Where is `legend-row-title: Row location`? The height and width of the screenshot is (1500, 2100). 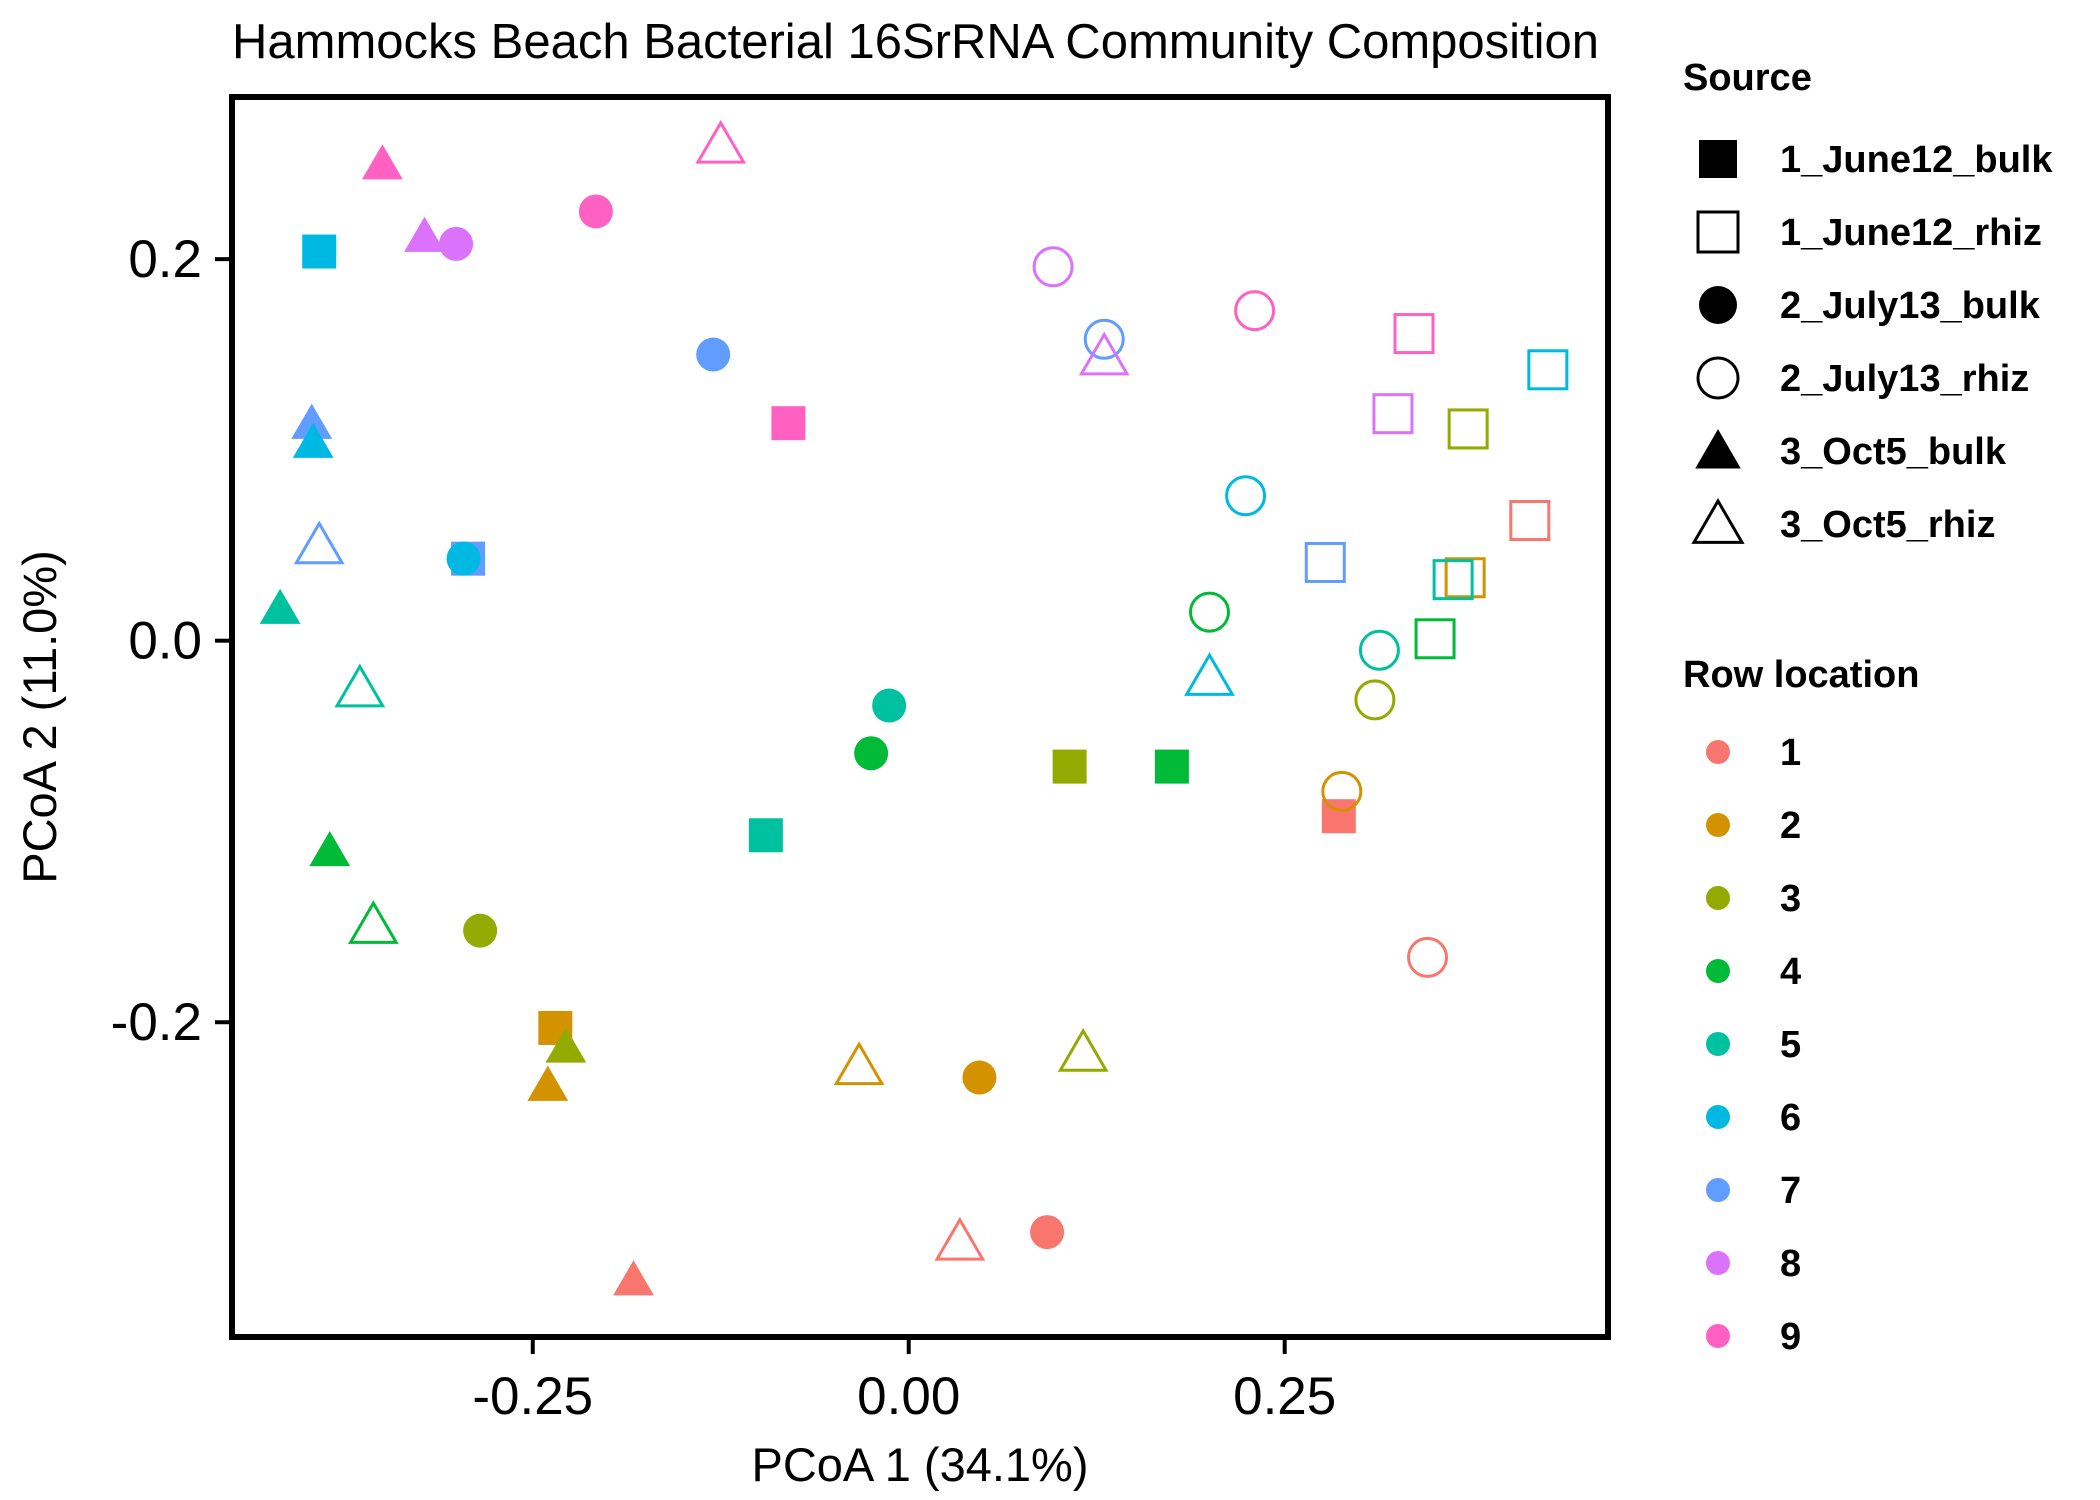 legend-row-title: Row location is located at coordinates (1801, 675).